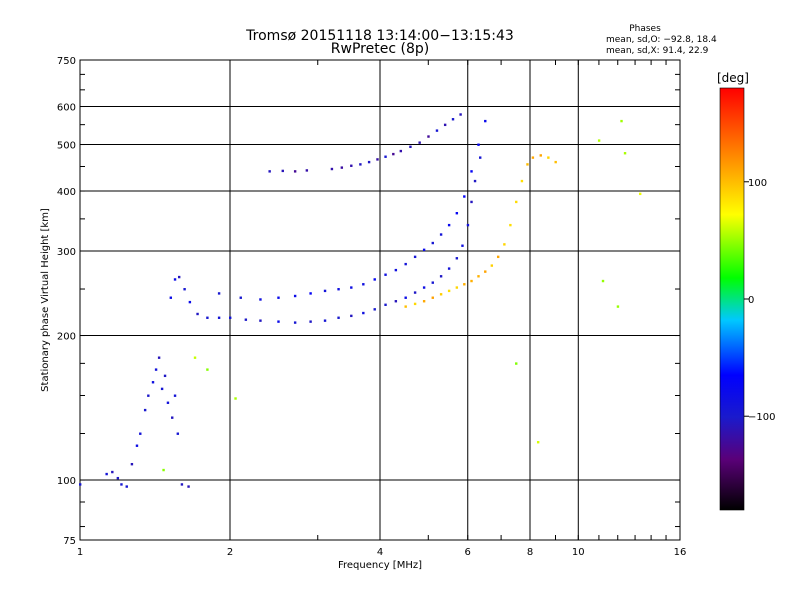 The height and width of the screenshot is (604, 800). Describe the element at coordinates (380, 49) in the screenshot. I see `chart-subtitle: RwPretec (8p)` at that location.